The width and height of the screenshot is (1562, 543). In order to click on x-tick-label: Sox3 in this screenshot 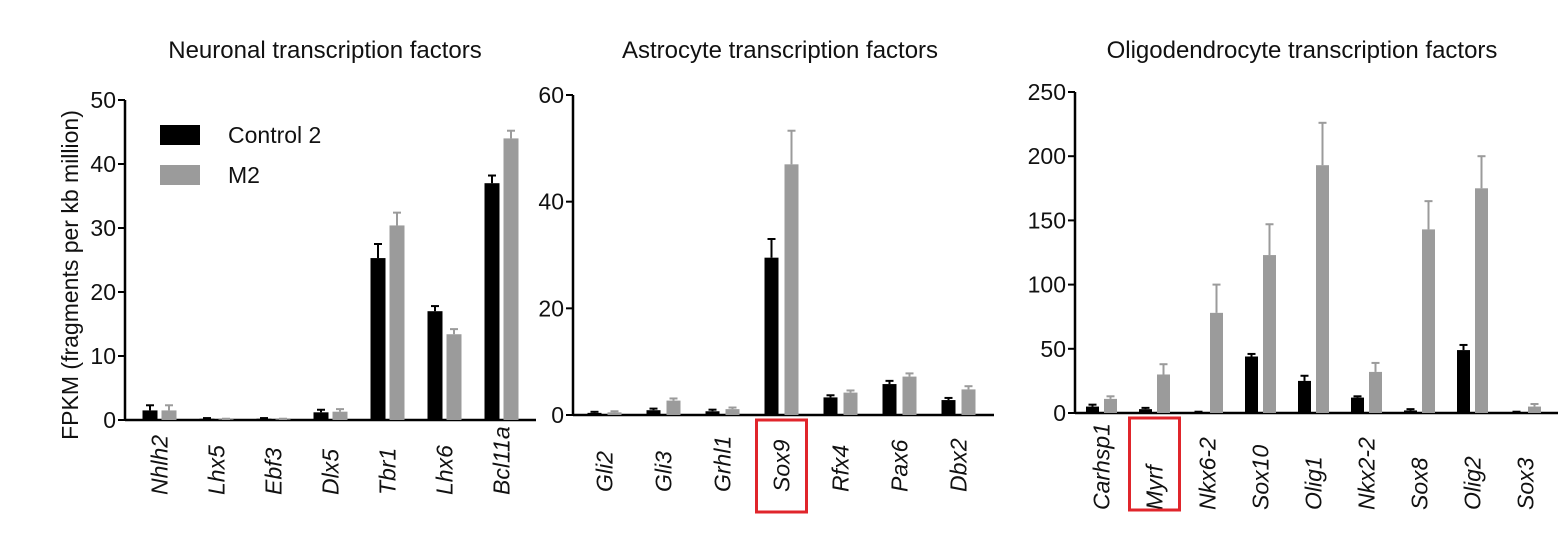, I will do `click(1526, 483)`.